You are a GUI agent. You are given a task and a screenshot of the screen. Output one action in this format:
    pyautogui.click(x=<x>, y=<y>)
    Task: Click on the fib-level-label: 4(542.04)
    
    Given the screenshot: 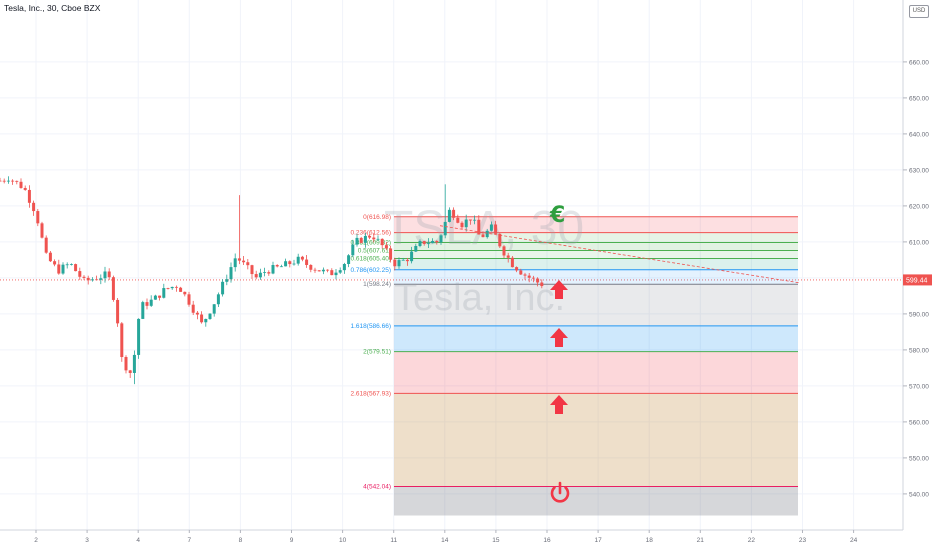 What is the action you would take?
    pyautogui.click(x=377, y=487)
    